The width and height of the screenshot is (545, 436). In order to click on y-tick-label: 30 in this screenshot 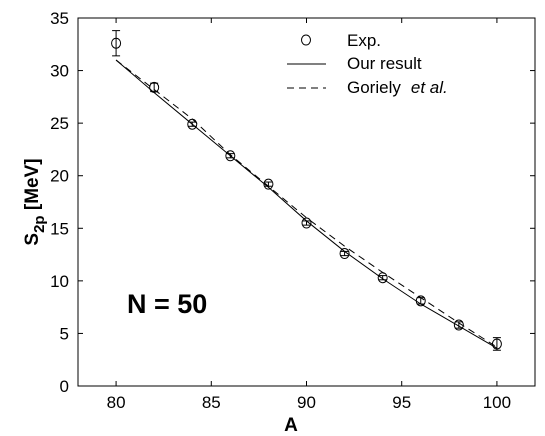, I will do `click(59, 71)`.